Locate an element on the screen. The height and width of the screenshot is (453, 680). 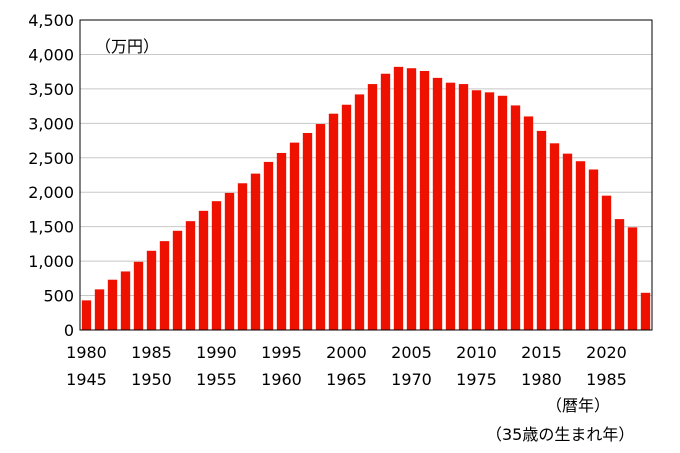
bar-1992 is located at coordinates (242, 256).